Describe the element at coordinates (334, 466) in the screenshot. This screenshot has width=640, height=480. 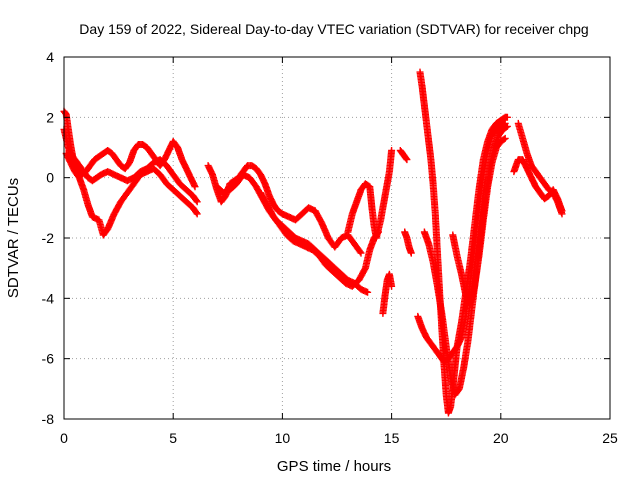
I see `x-axis-title: GPS time / hours` at that location.